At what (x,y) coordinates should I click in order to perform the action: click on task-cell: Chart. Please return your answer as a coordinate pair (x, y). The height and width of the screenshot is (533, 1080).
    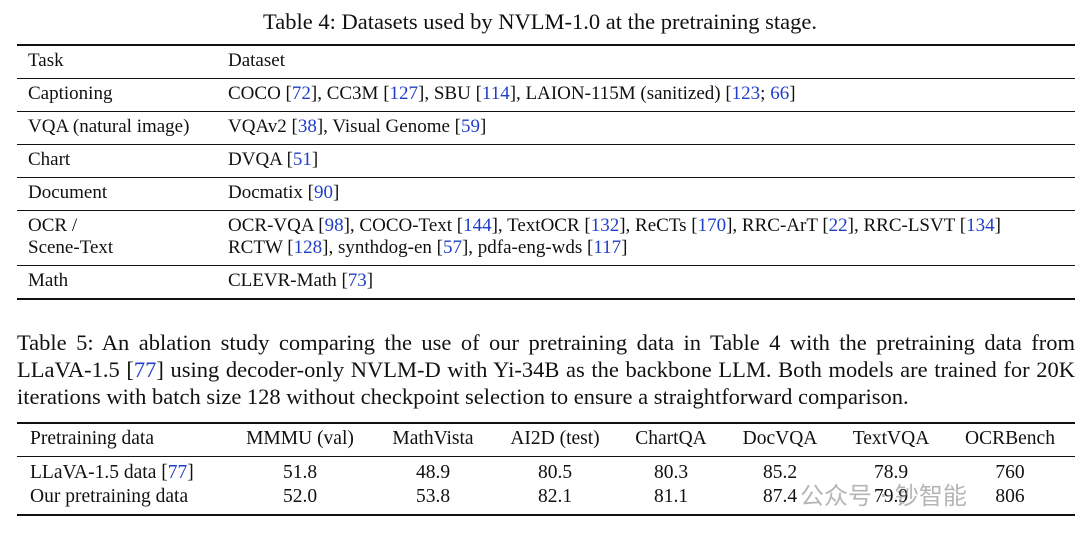
    Looking at the image, I should click on (49, 159).